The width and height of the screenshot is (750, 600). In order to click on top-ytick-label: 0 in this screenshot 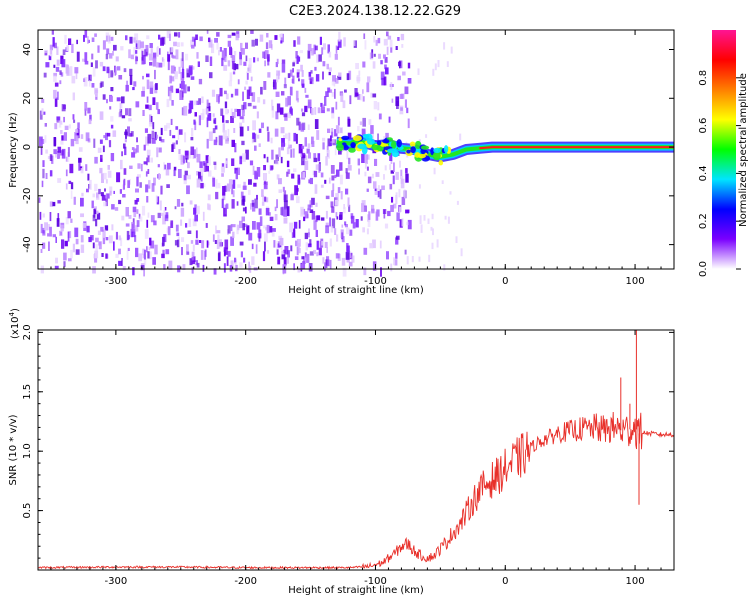, I will do `click(27, 147)`.